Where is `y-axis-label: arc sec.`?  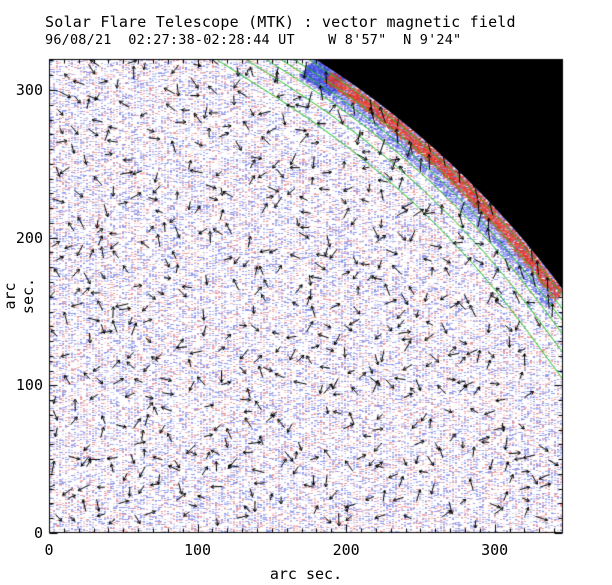 y-axis-label: arc sec. is located at coordinates (19, 296).